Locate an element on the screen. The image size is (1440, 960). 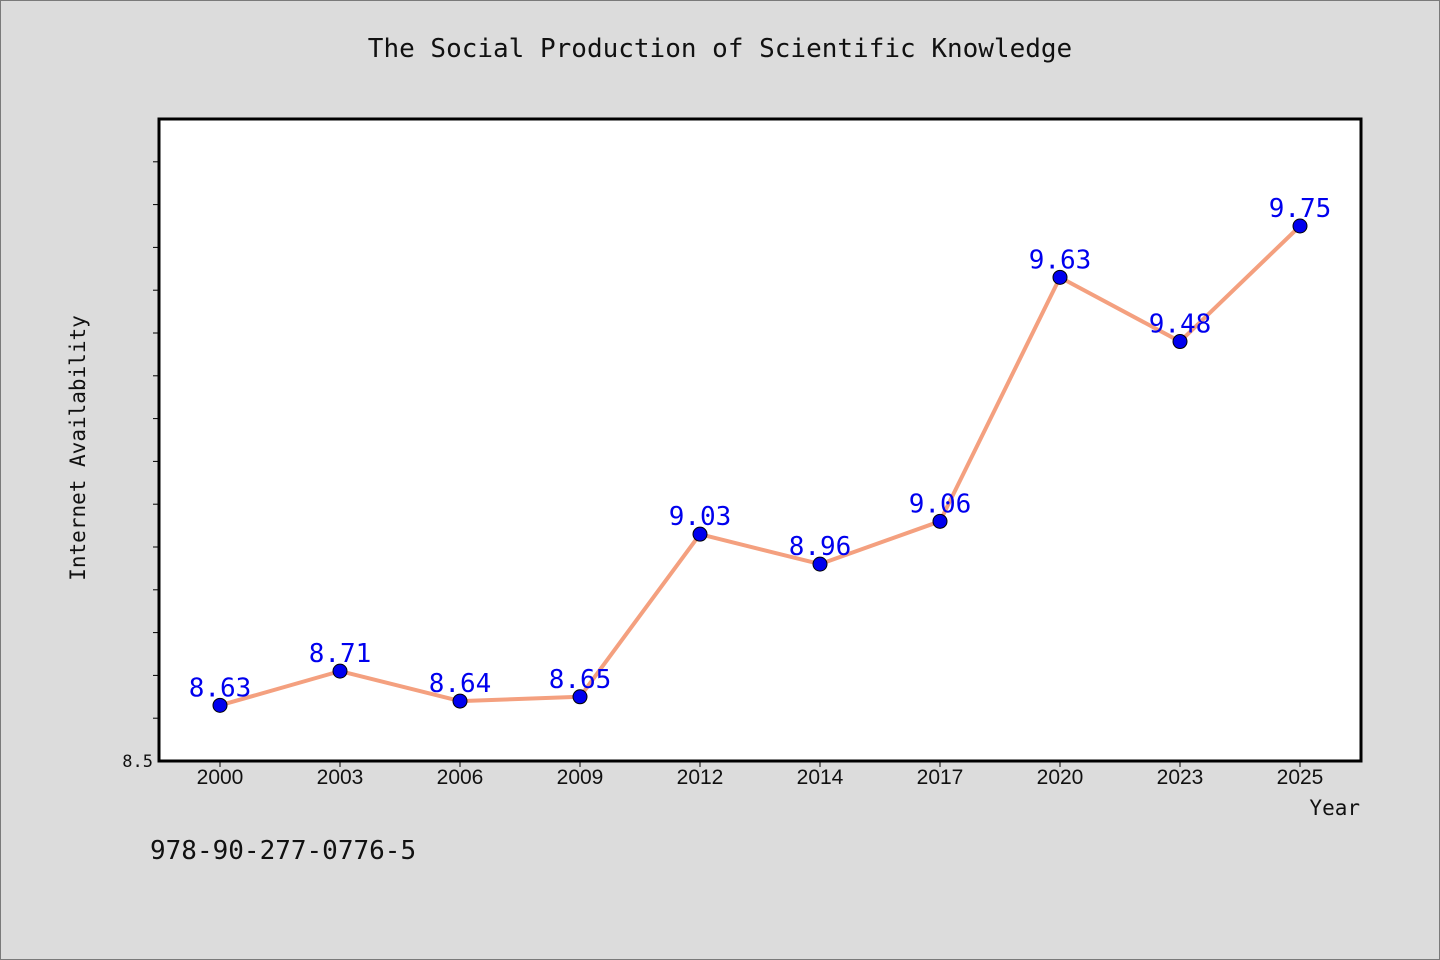
x-tick-label: 2009 is located at coordinates (580, 777).